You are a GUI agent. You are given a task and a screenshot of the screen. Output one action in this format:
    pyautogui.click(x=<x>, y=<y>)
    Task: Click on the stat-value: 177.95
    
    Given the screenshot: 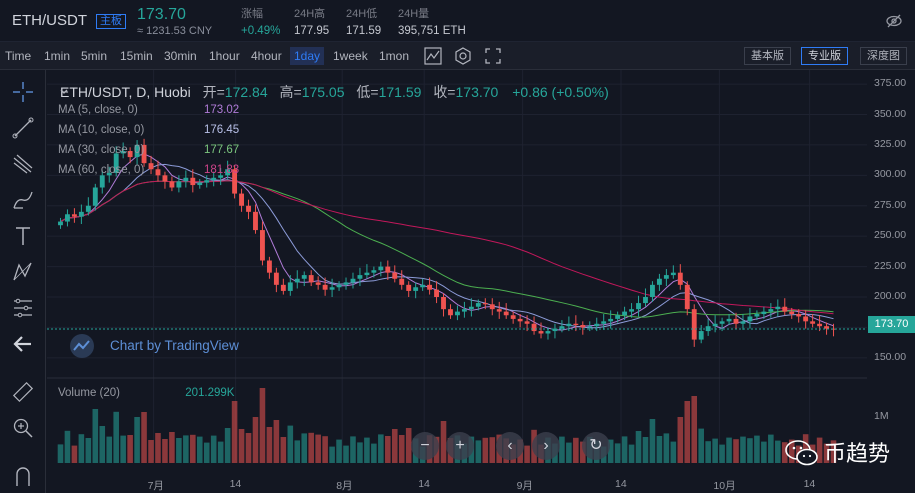 What is the action you would take?
    pyautogui.click(x=312, y=31)
    